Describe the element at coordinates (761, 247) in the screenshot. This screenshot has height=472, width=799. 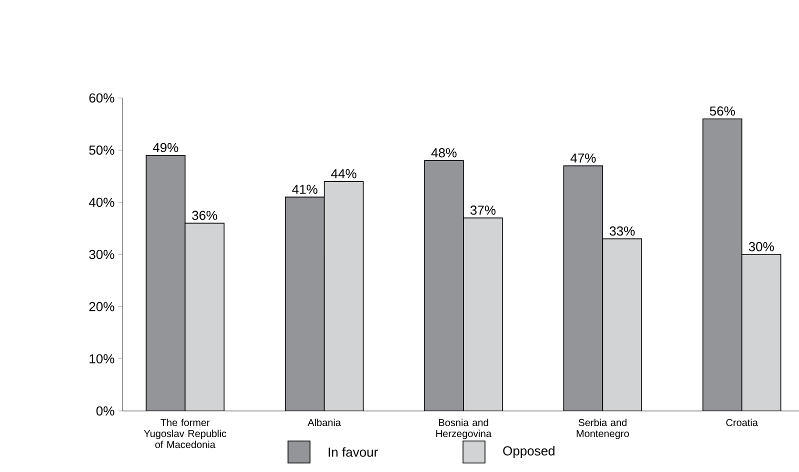
I see `data-label: 30%` at that location.